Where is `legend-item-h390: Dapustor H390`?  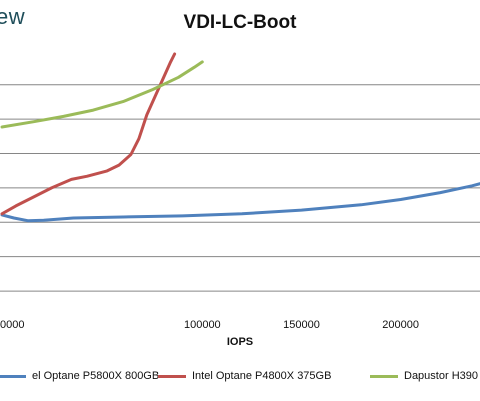
legend-item-h390: Dapustor H390 is located at coordinates (424, 376).